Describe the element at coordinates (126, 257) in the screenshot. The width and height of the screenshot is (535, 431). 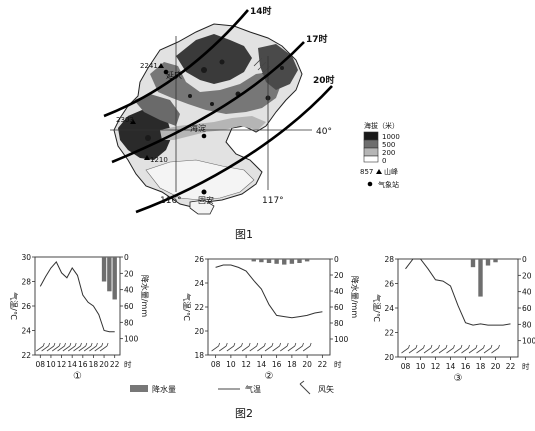
I see `chart-1-precip-tick-label: 0` at that location.